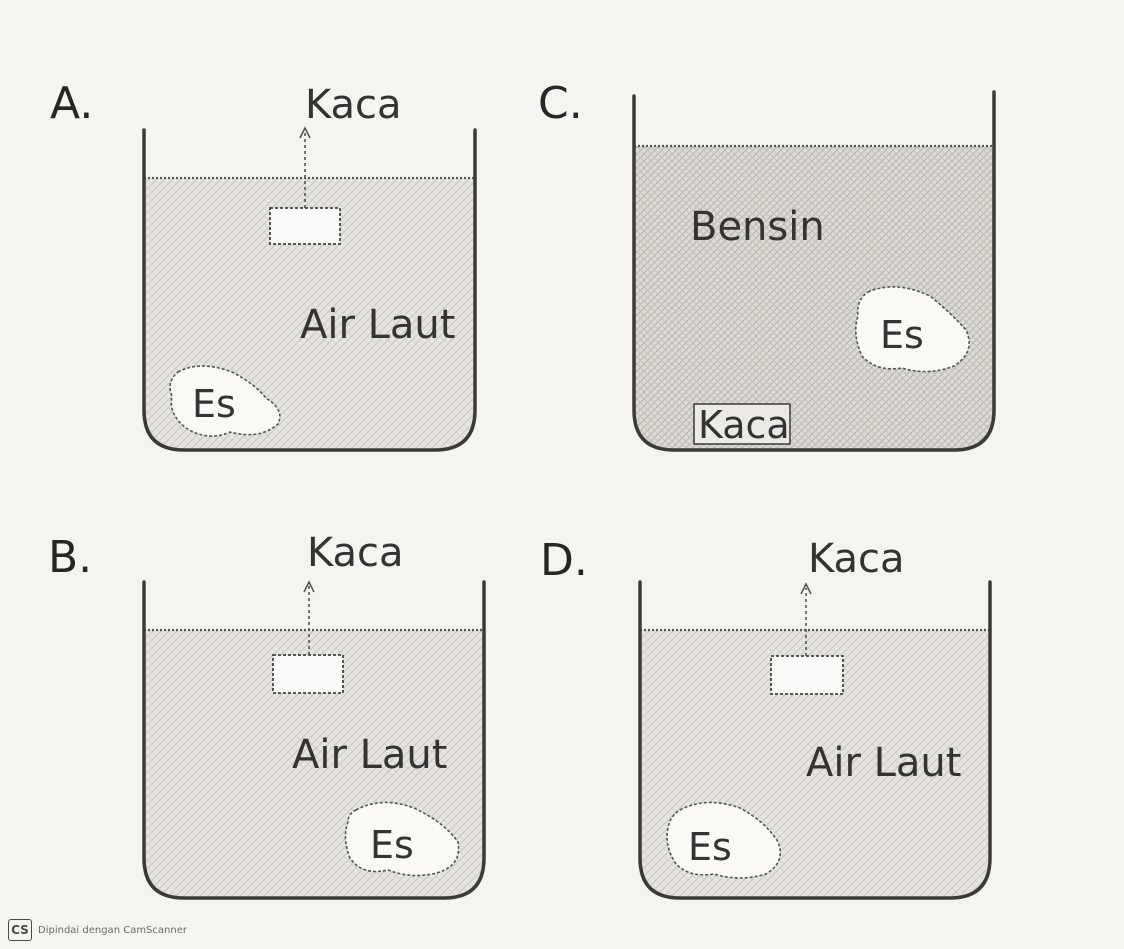  What do you see at coordinates (564, 560) in the screenshot?
I see `option-d-letter: D.` at bounding box center [564, 560].